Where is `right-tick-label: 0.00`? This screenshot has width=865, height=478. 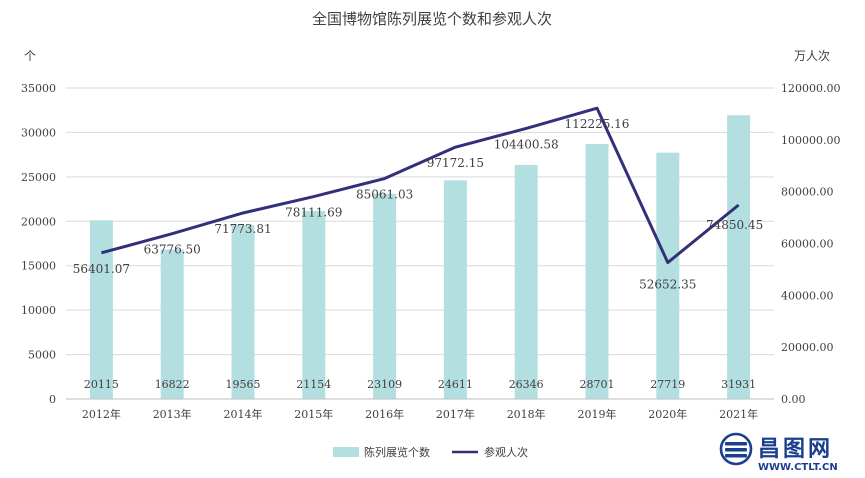
right-tick-label: 0.00 is located at coordinates (793, 399).